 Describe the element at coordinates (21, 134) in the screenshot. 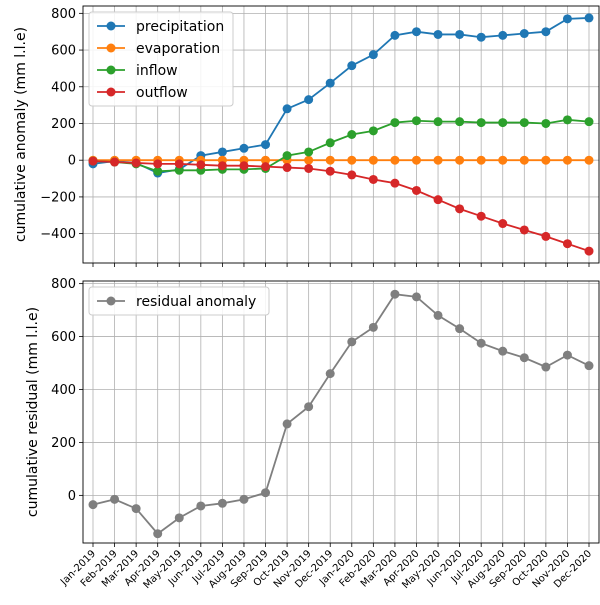

I see `y-axis-label: cumulative anomaly (mm l.l.e)` at that location.